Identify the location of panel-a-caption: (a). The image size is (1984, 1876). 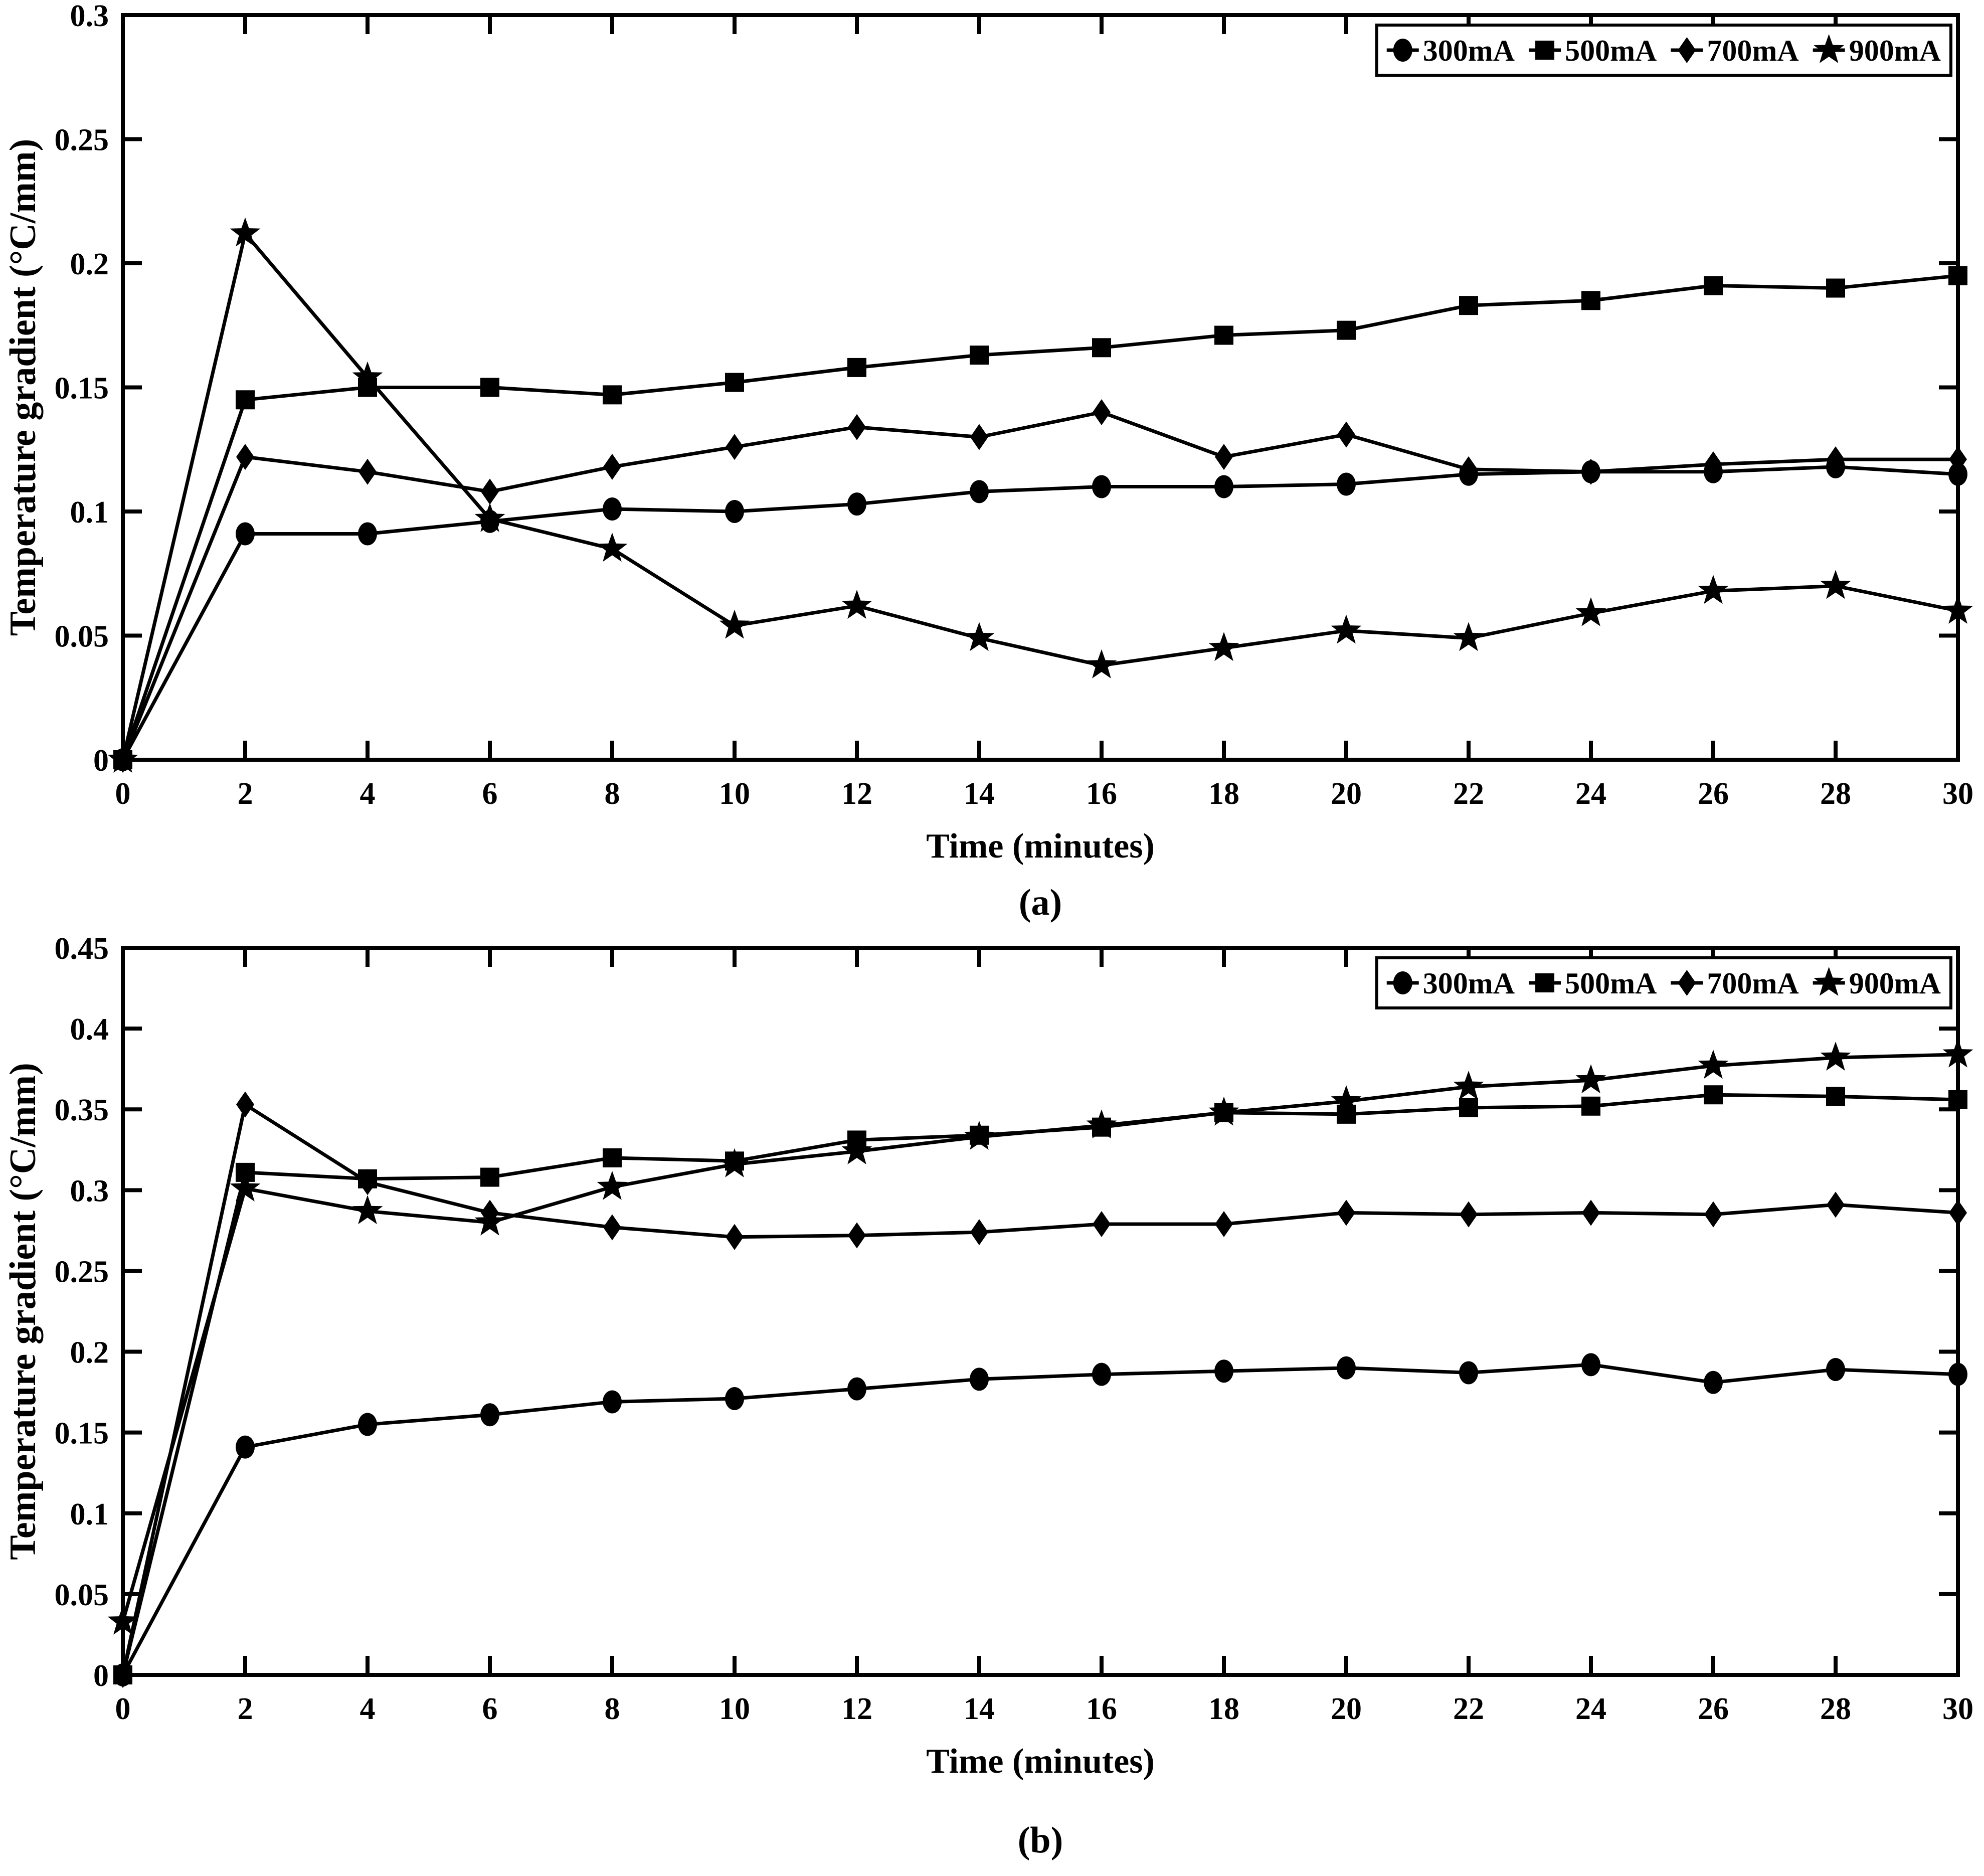
(1040, 903).